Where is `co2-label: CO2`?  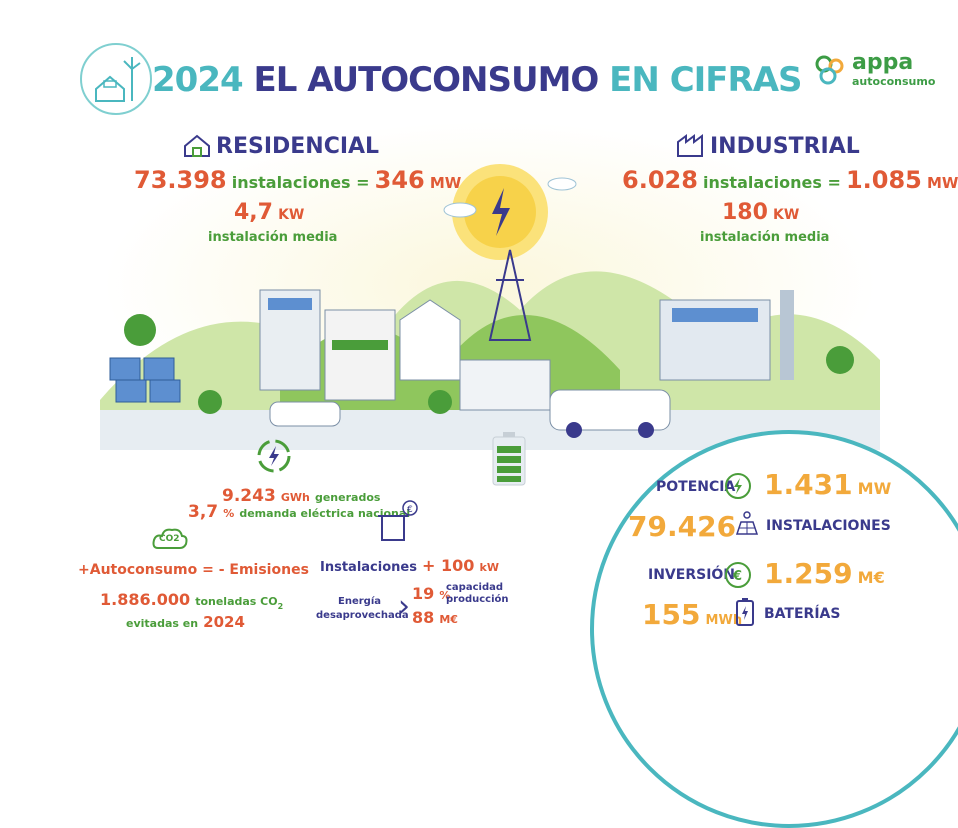 co2-label: CO2 is located at coordinates (169, 539).